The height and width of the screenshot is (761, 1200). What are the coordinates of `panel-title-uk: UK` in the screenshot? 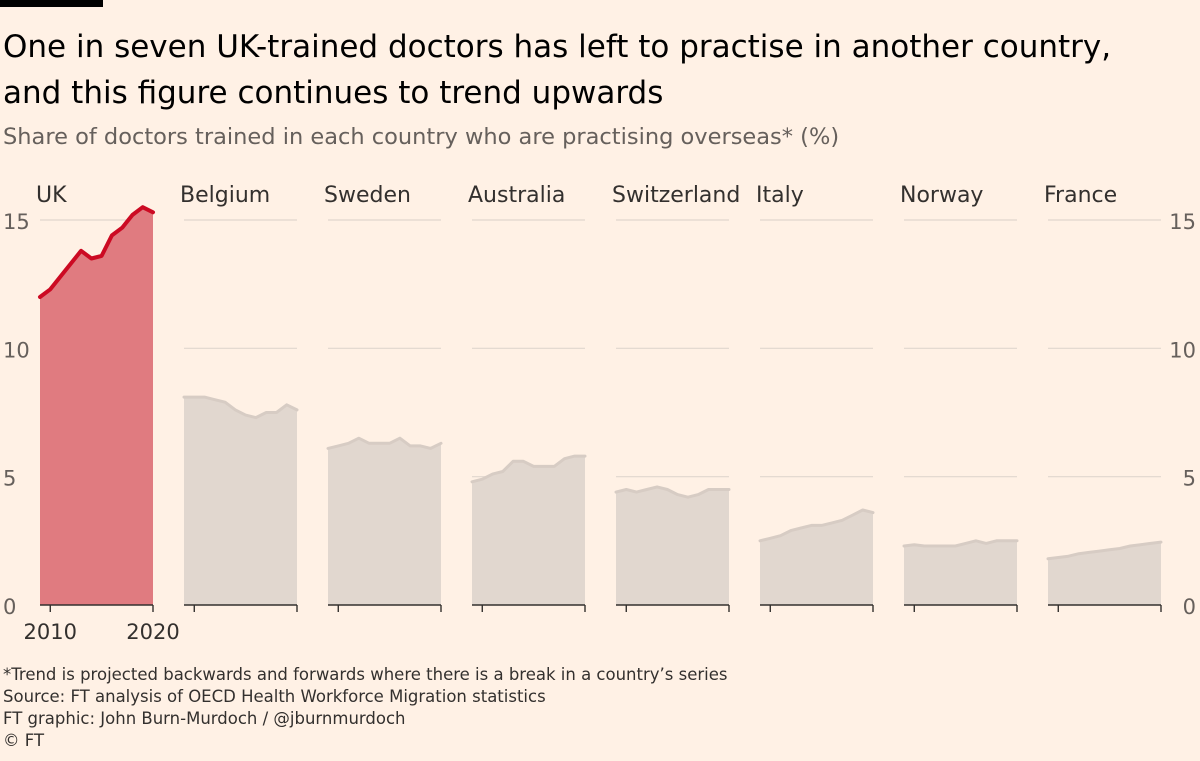 It's located at (51, 195).